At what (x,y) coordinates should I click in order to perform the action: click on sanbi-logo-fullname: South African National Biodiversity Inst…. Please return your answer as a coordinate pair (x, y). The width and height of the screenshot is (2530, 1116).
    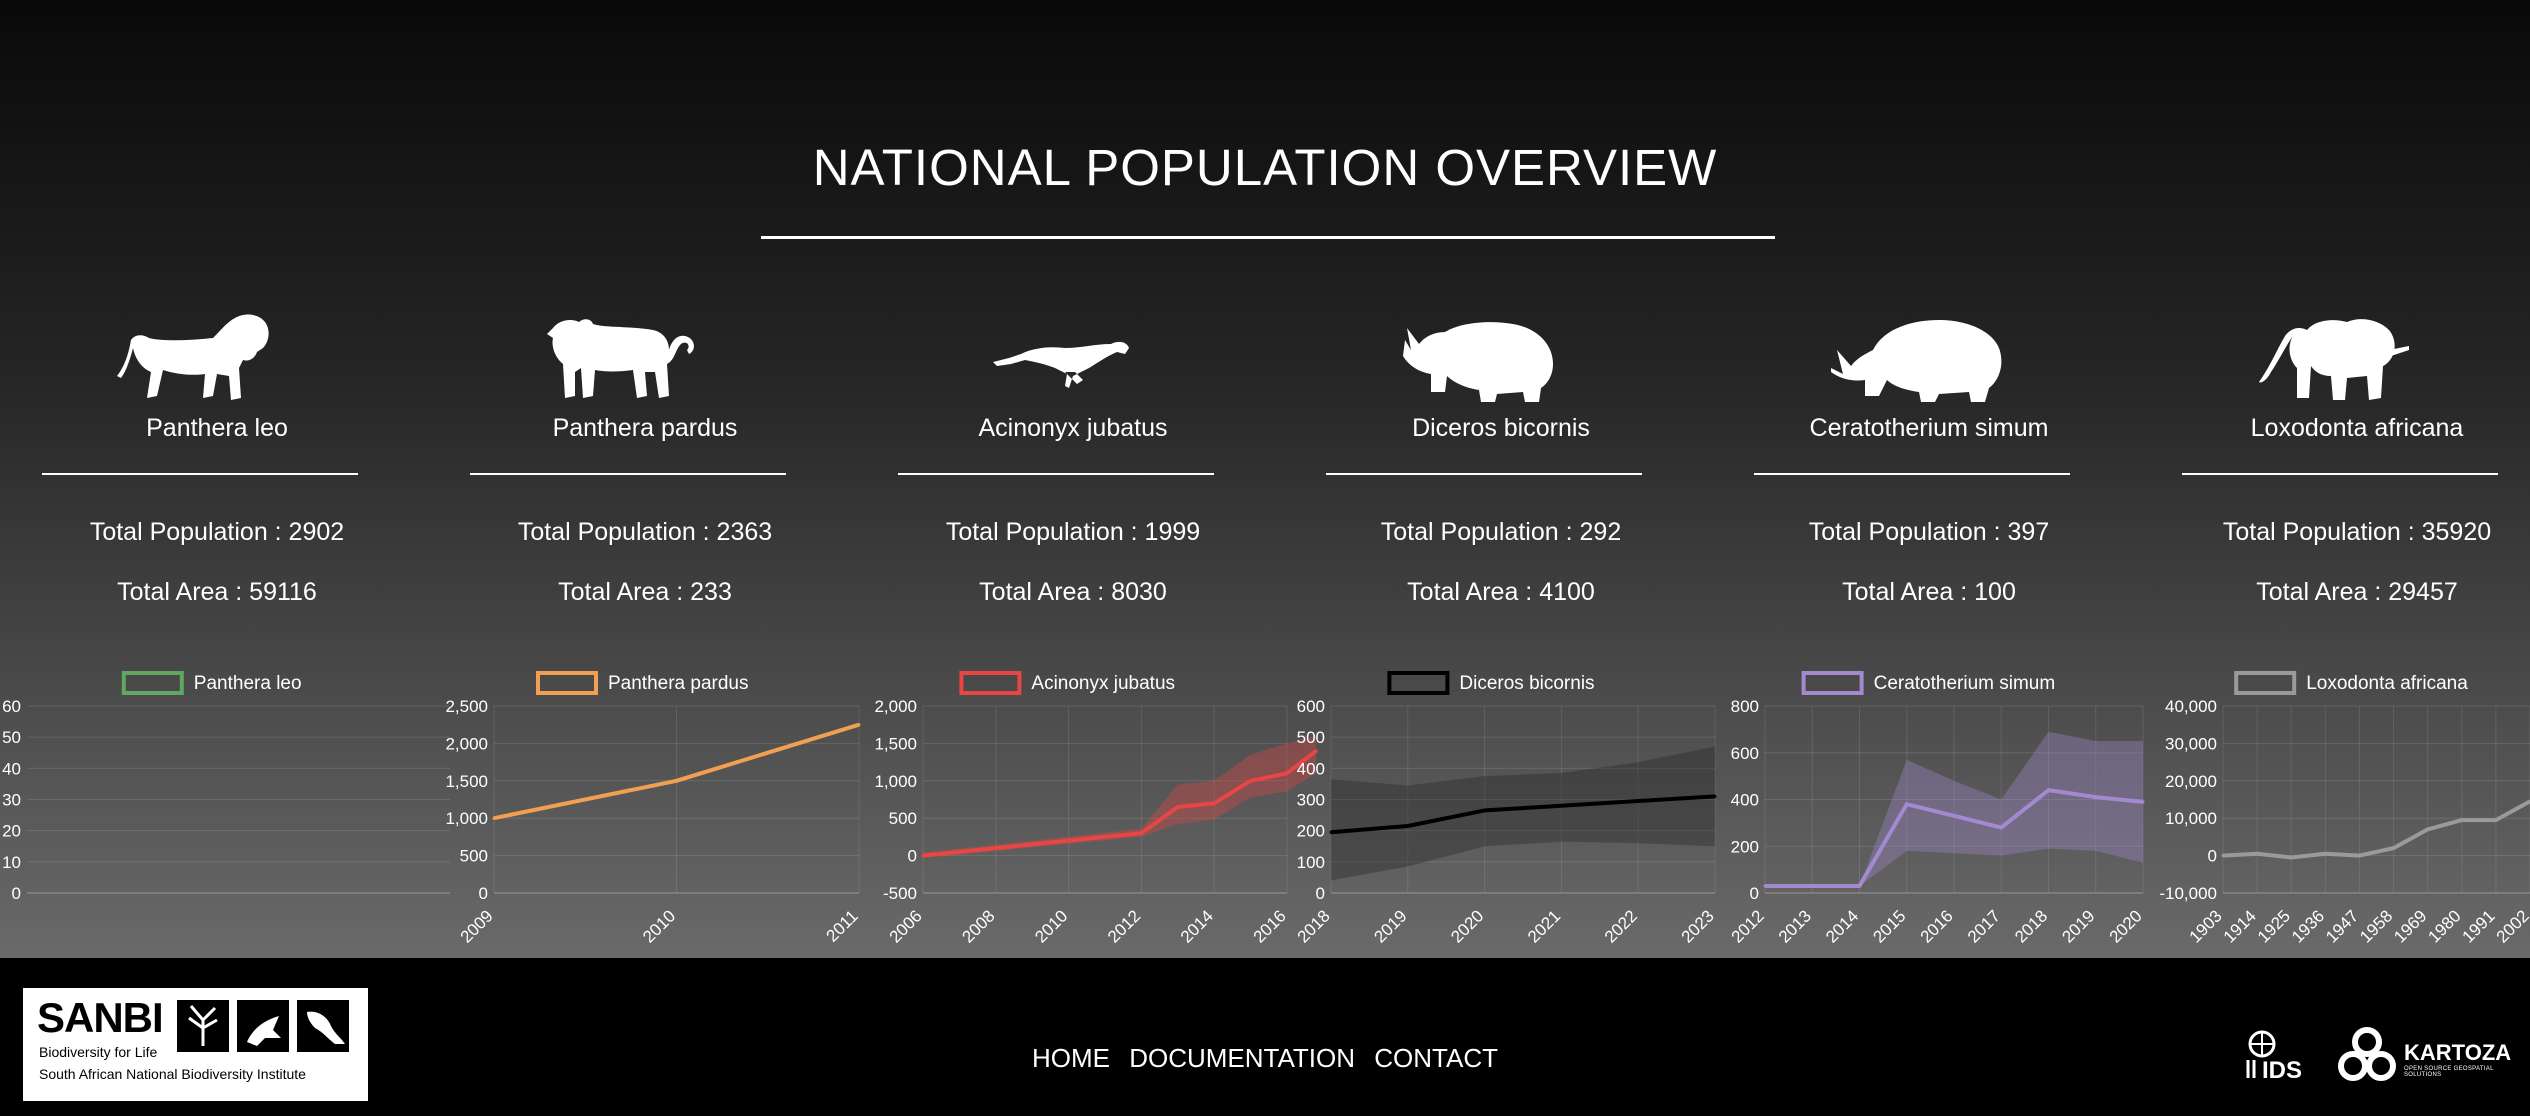
    Looking at the image, I should click on (172, 1074).